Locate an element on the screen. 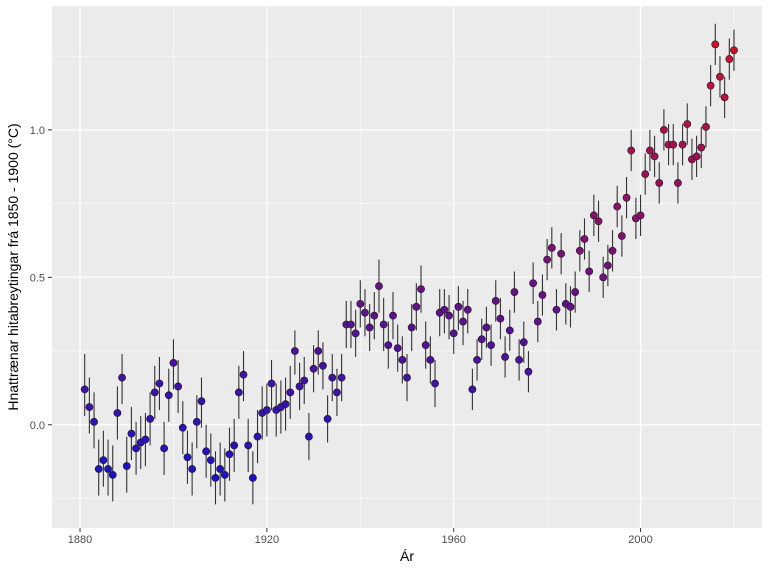  x-tick-label: 1960 is located at coordinates (453, 540).